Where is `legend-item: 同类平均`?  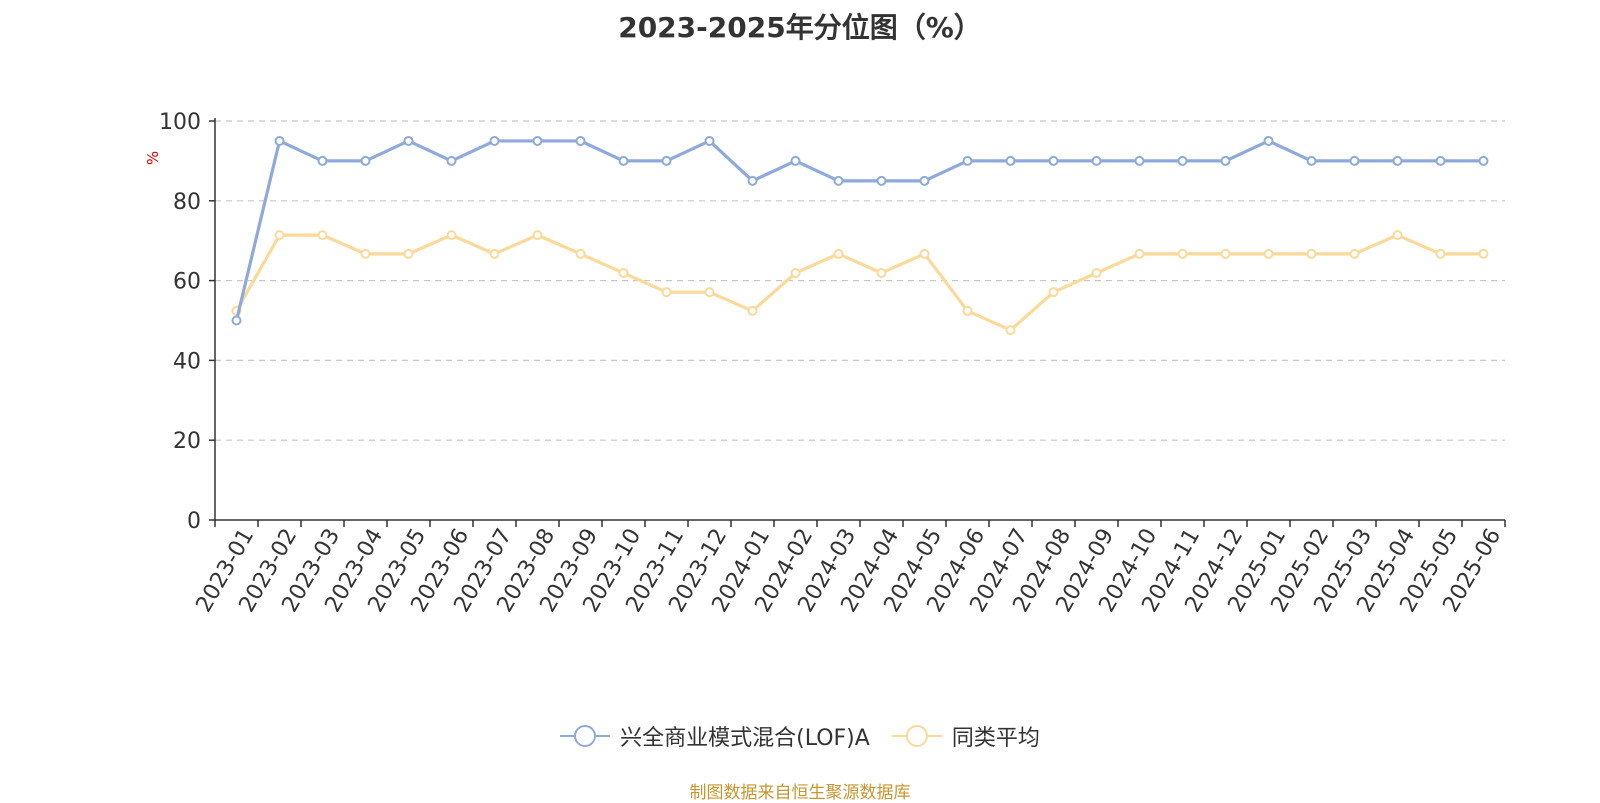
legend-item: 同类平均 is located at coordinates (965, 736).